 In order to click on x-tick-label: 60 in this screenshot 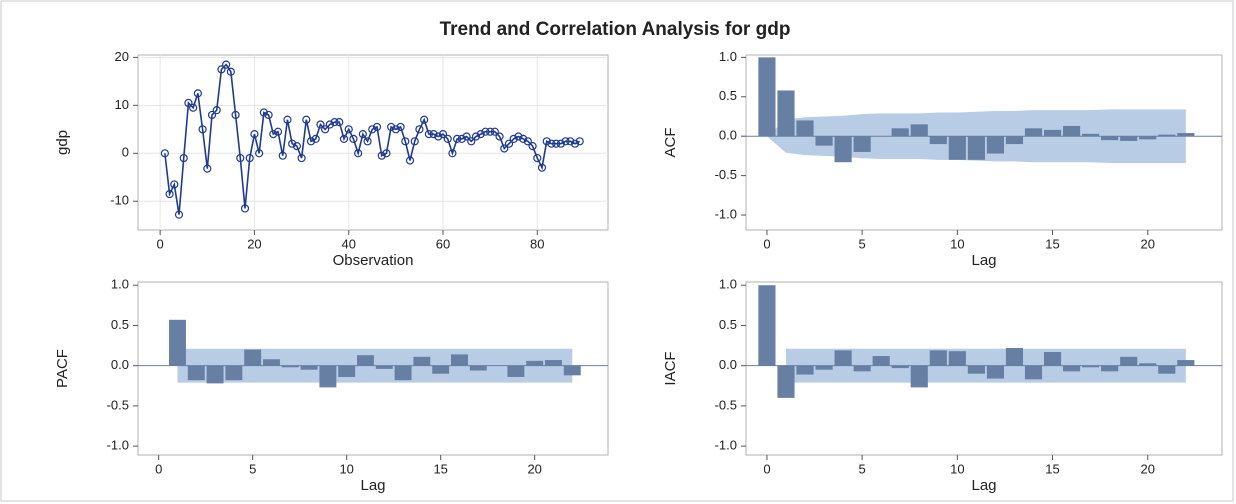, I will do `click(443, 243)`.